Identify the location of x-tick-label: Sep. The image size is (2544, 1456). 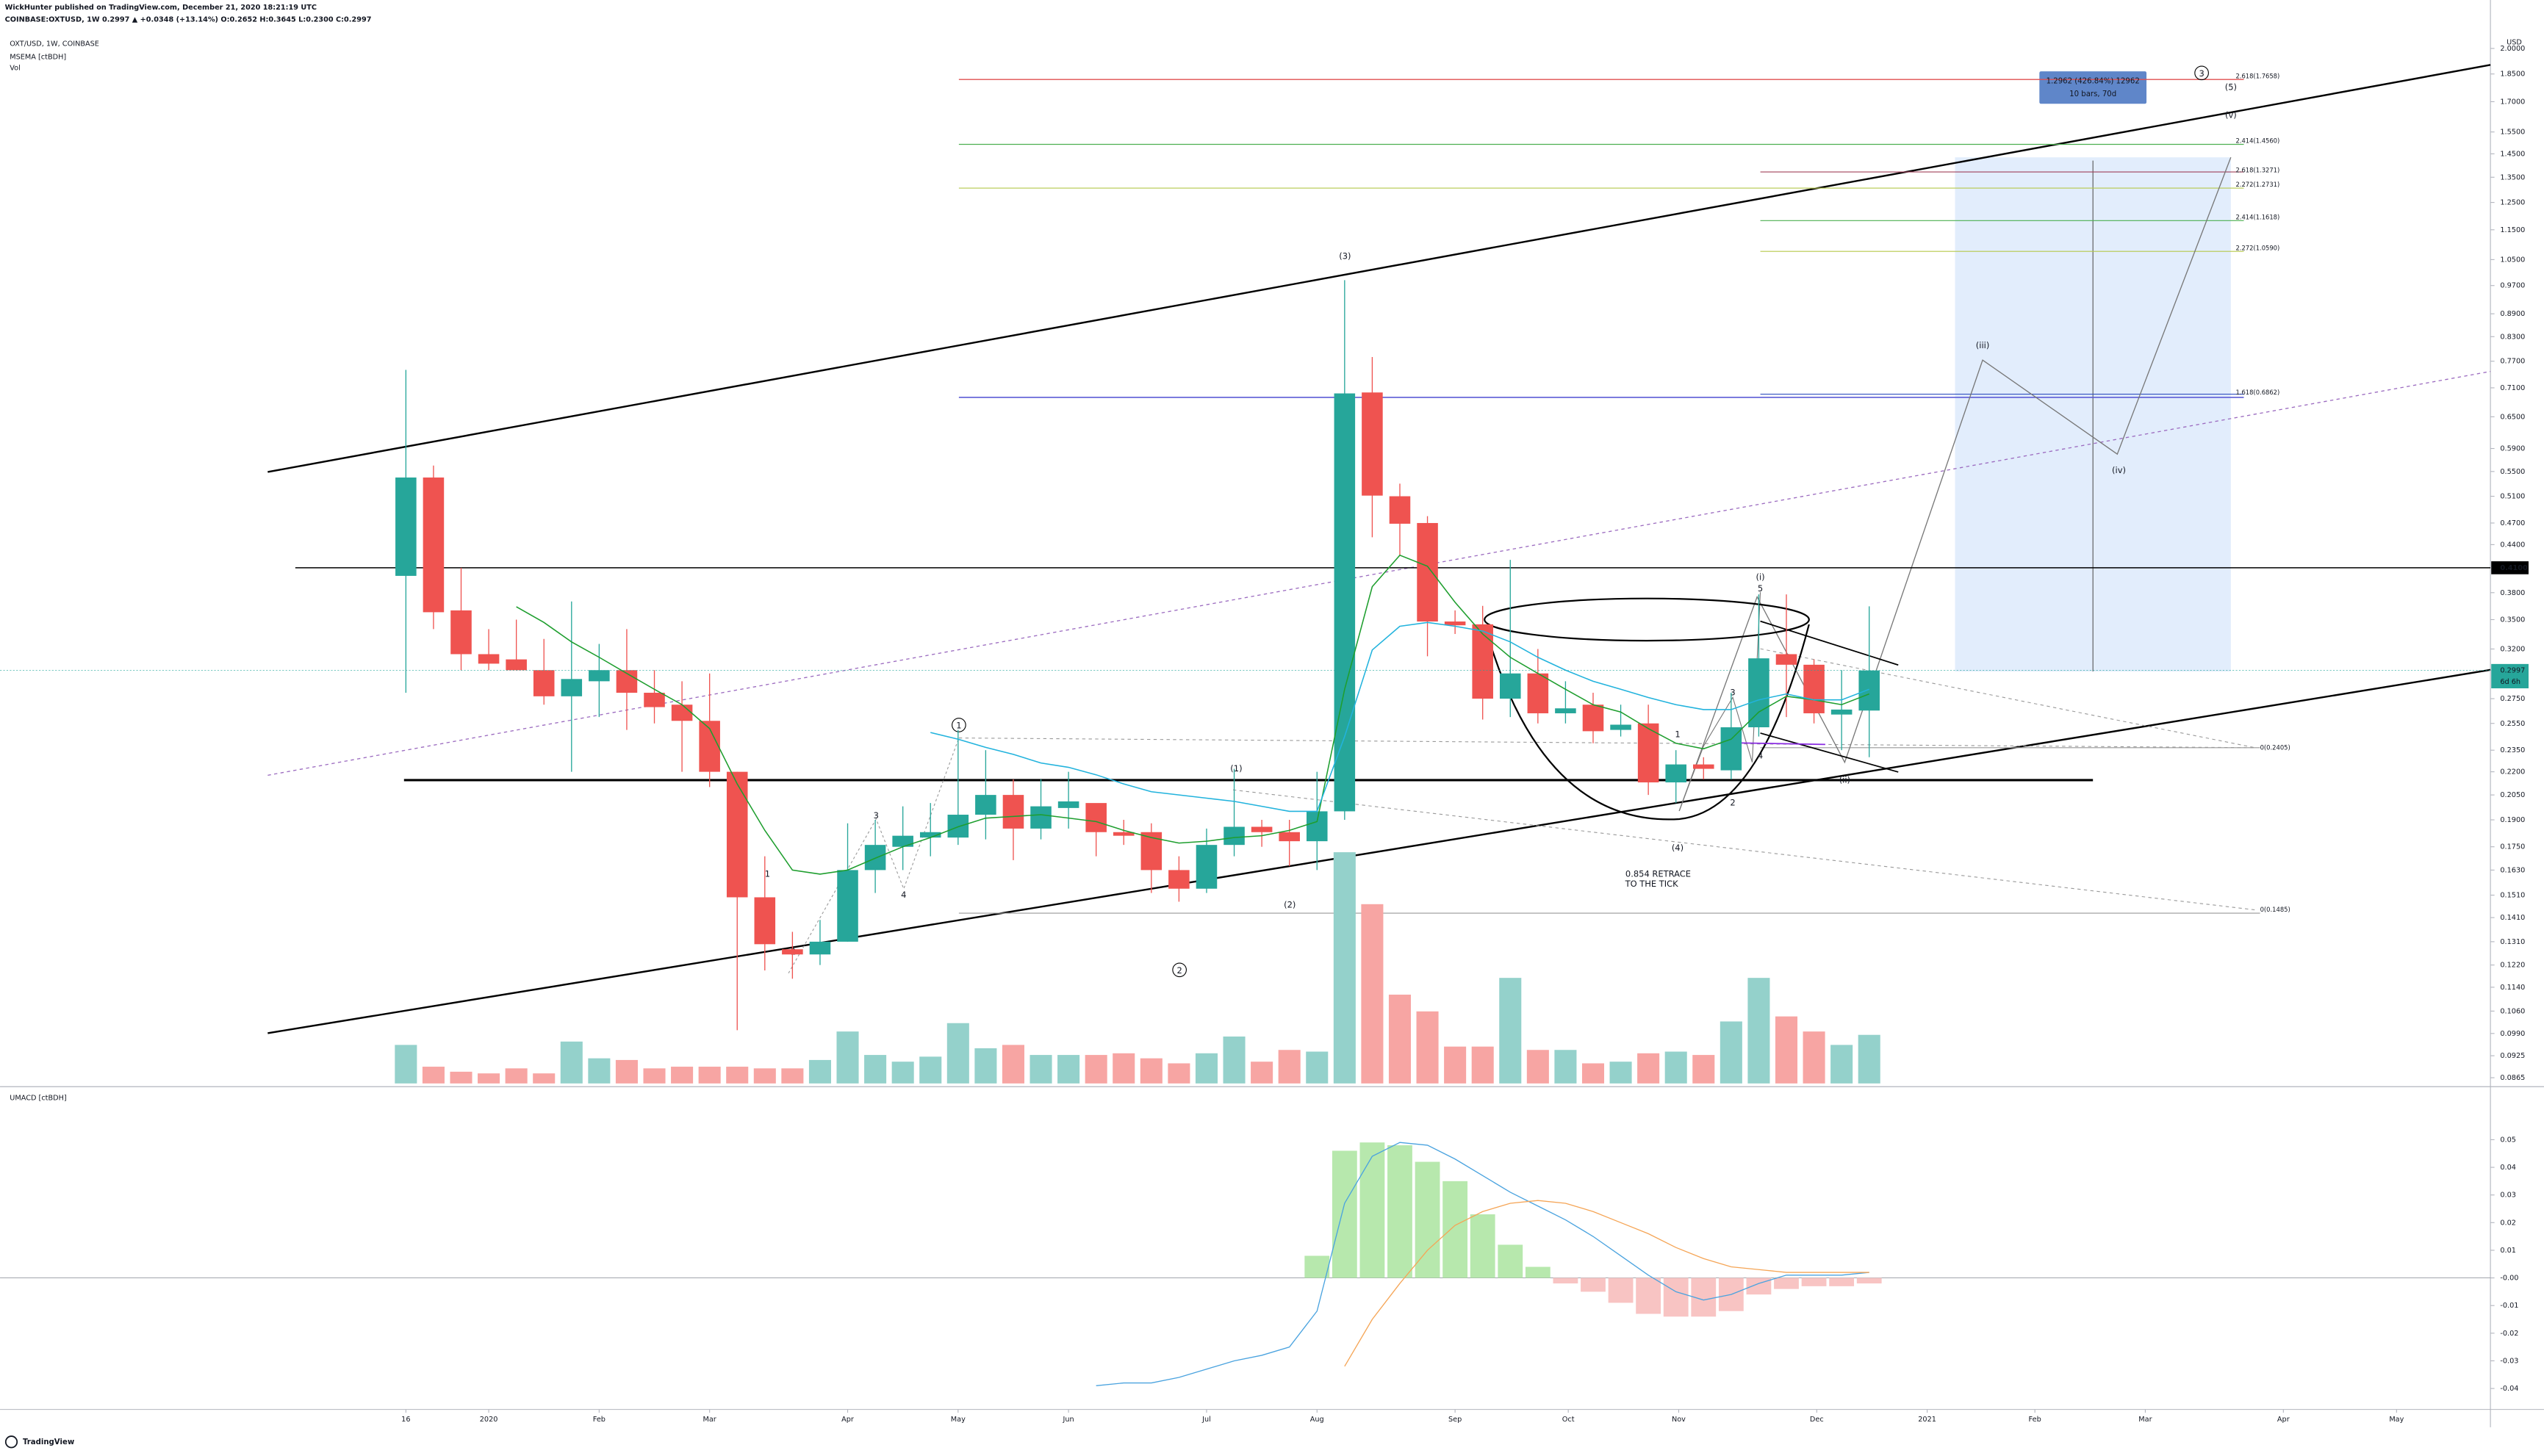
(1455, 1420).